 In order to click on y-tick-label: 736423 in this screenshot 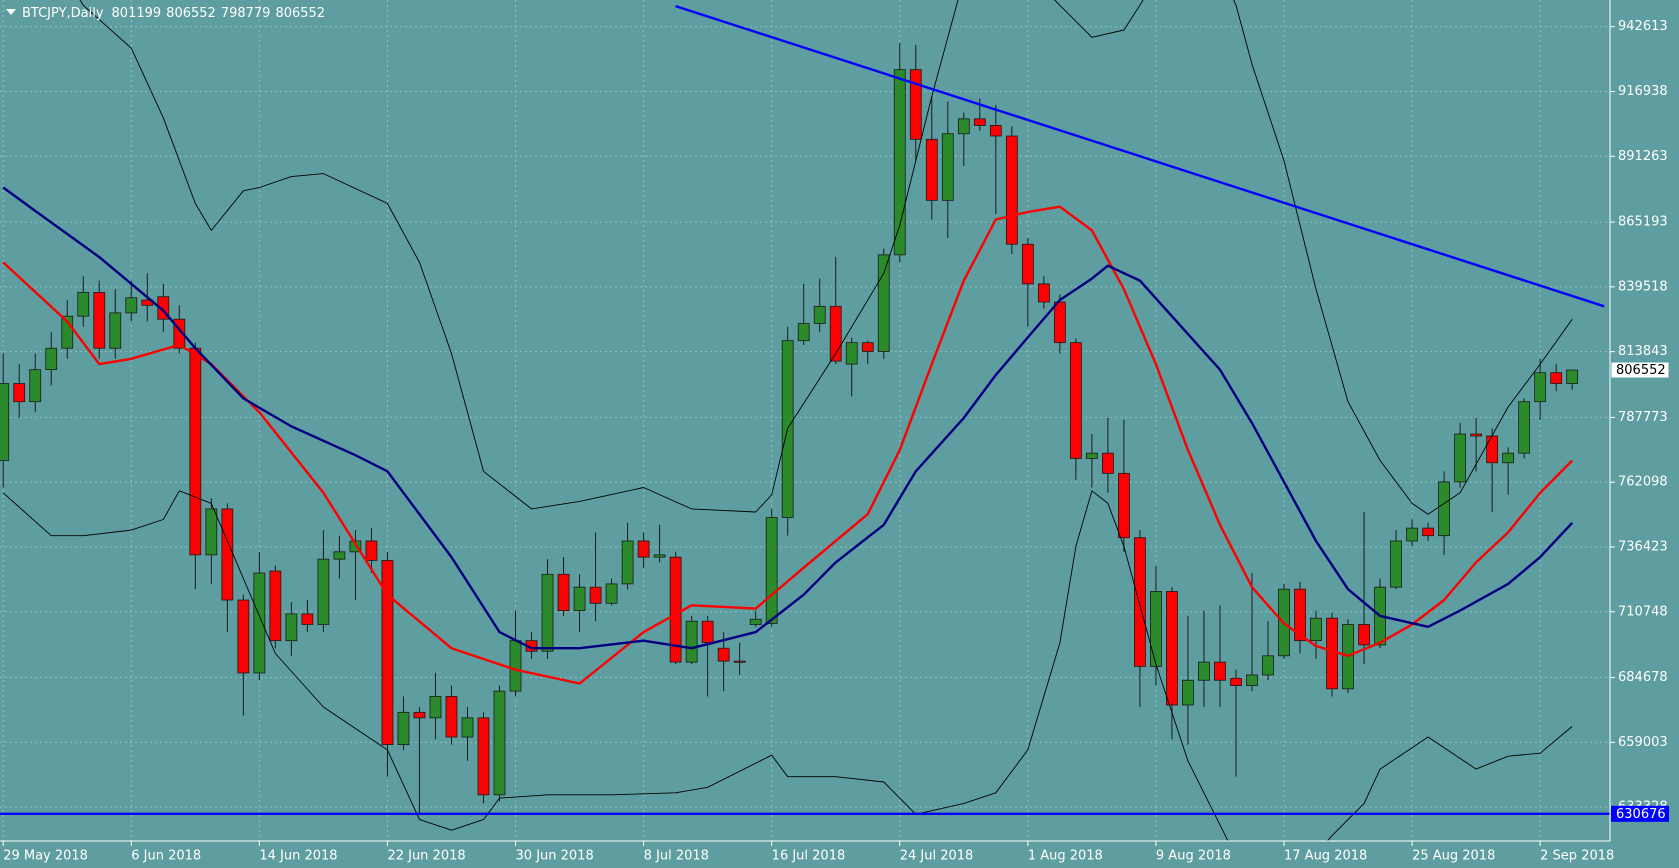, I will do `click(1643, 546)`.